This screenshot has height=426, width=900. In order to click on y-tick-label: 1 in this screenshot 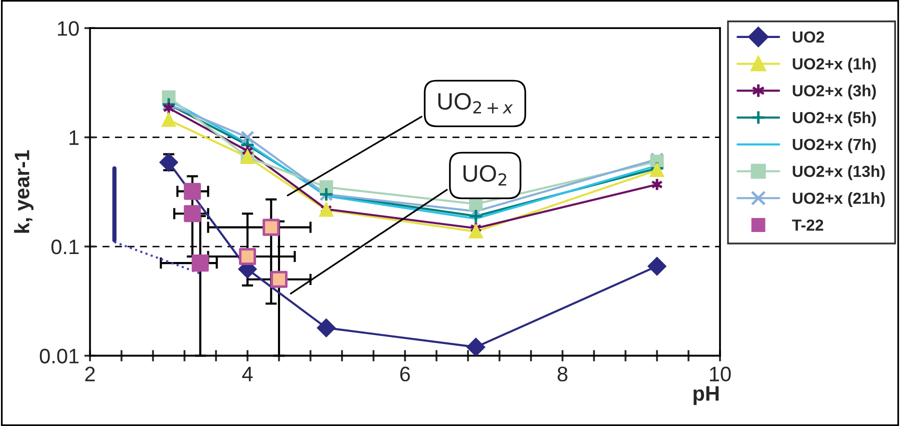, I will do `click(74, 137)`.